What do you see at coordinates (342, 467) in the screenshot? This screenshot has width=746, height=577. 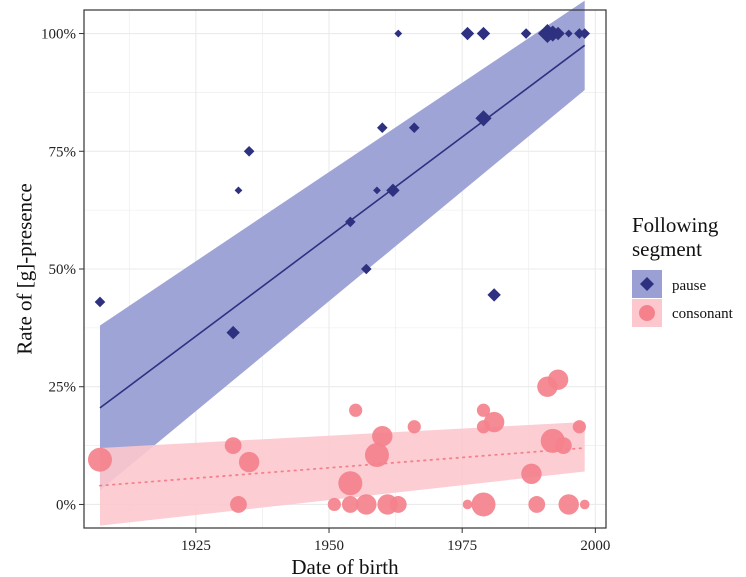 I see `trend-line-consonant` at bounding box center [342, 467].